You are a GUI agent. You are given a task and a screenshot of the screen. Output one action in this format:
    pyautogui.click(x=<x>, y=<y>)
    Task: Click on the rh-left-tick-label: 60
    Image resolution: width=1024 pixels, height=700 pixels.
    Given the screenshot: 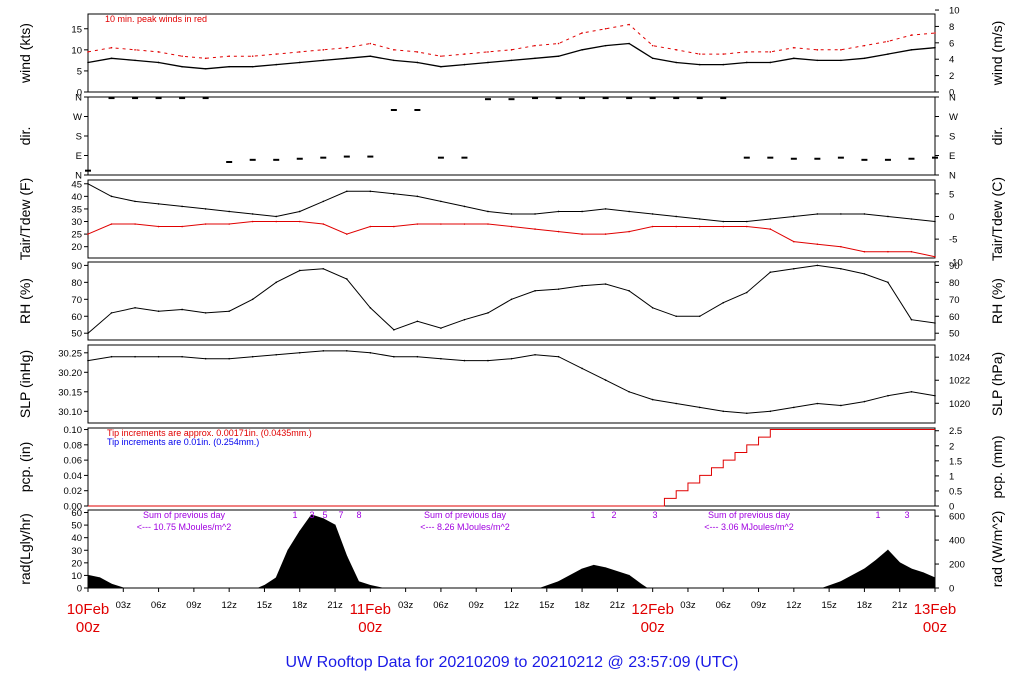 What is the action you would take?
    pyautogui.click(x=76, y=317)
    